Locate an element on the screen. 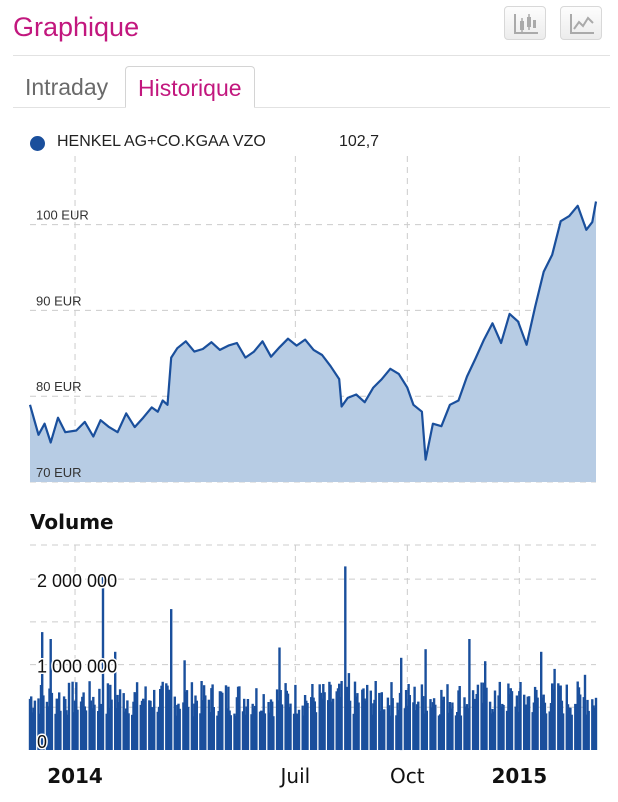  candlestick-chart-icon is located at coordinates (526, 24).